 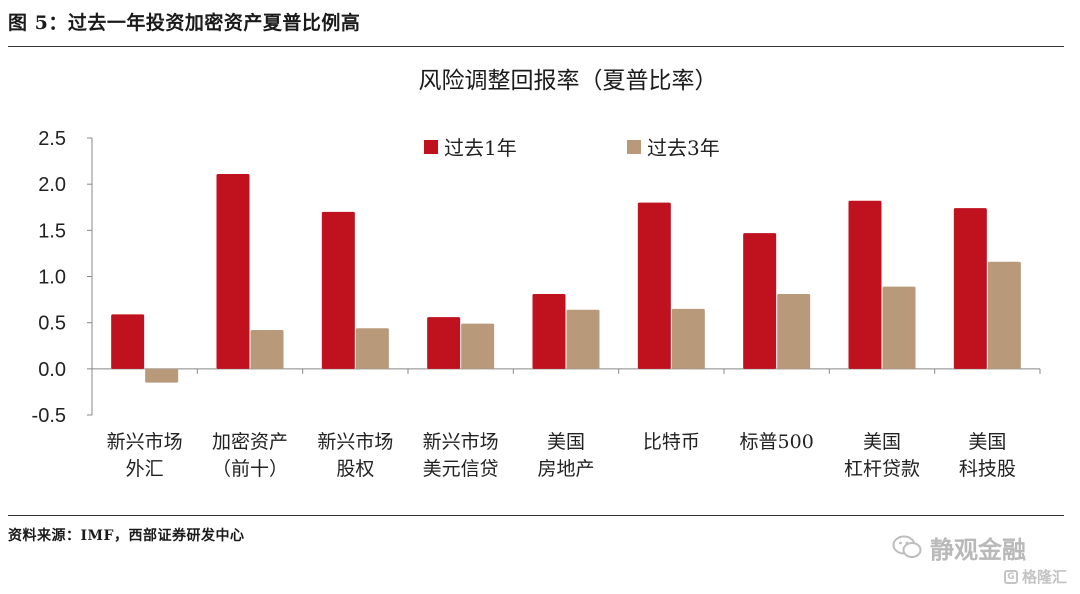 What do you see at coordinates (671, 442) in the screenshot?
I see `x-tick-label: 比特币` at bounding box center [671, 442].